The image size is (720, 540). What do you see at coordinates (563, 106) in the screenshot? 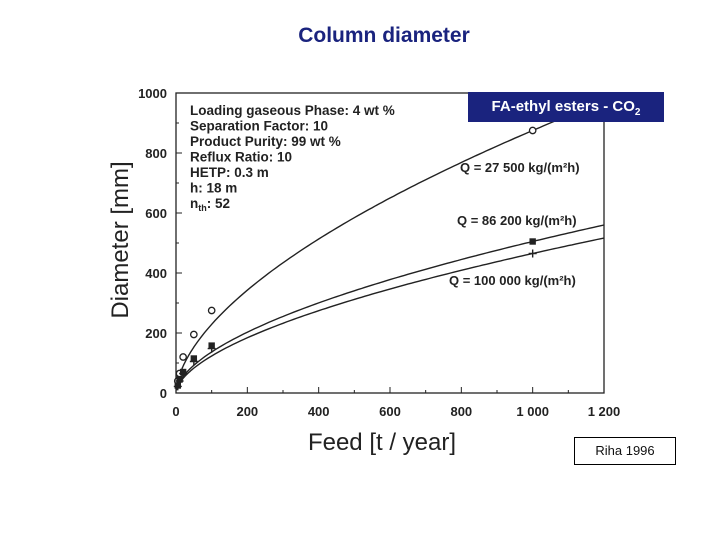
I see `substance-tag-text: FA-ethyl esters - CO` at bounding box center [563, 106].